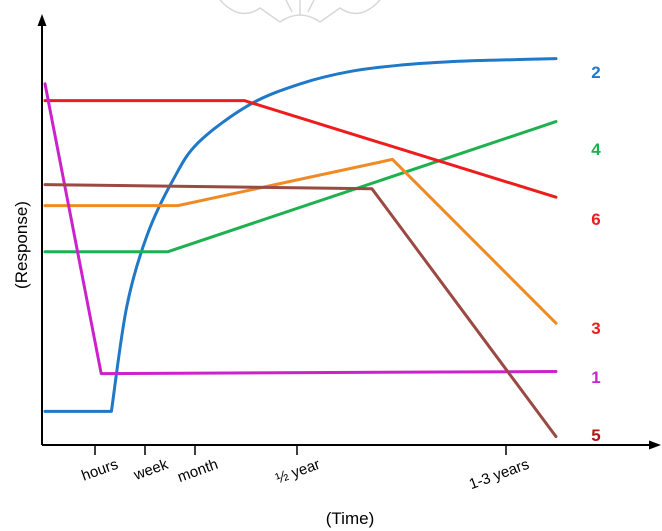 This screenshot has height=531, width=662. Describe the element at coordinates (151, 470) in the screenshot. I see `x-tick-label: week` at that location.